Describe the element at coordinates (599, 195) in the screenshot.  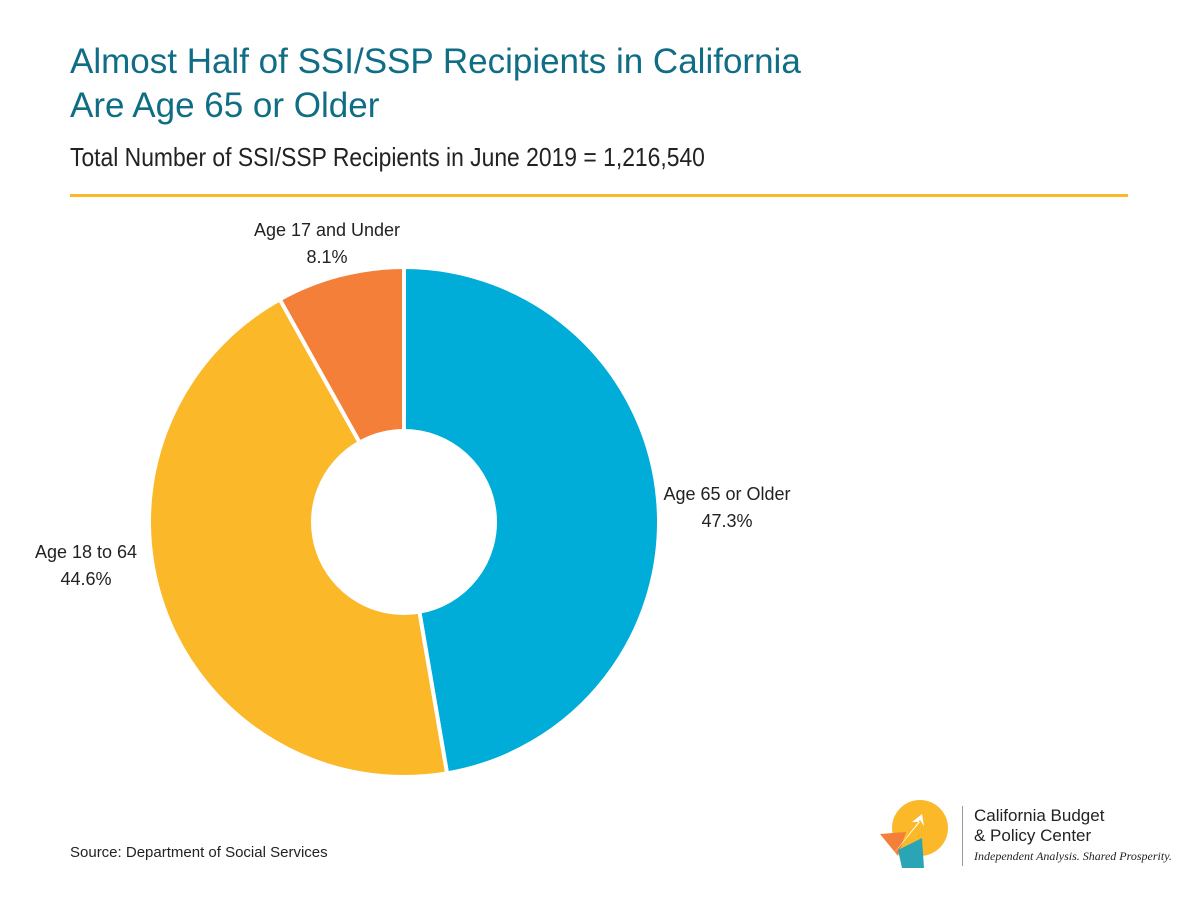
I see `title-divider` at that location.